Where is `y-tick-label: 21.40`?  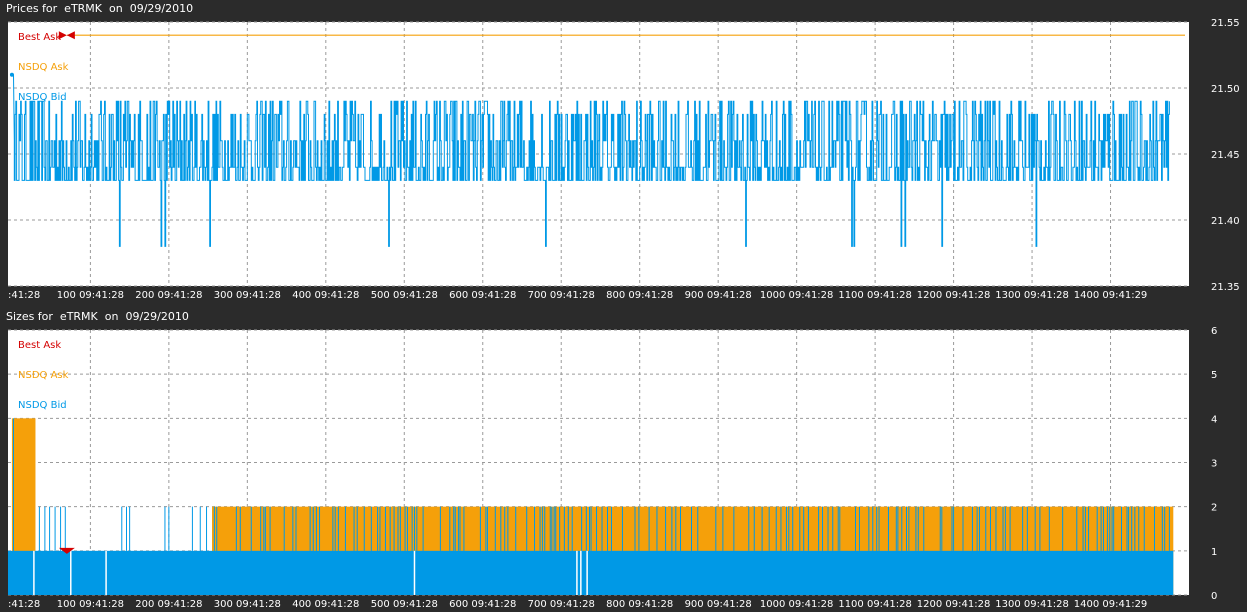
y-tick-label: 21.40 is located at coordinates (1225, 221).